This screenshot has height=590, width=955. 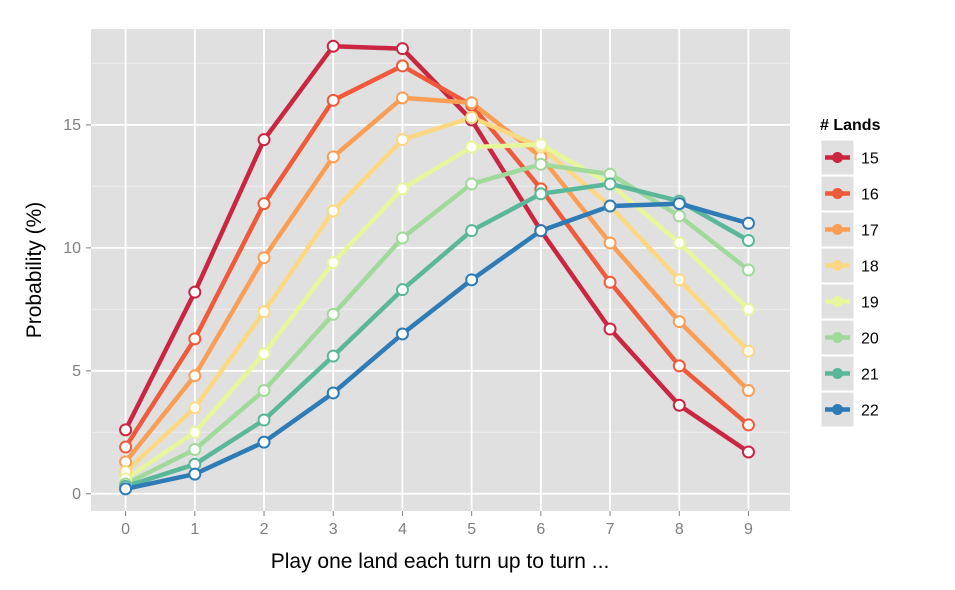 I want to click on x-tick-label: 3, so click(x=333, y=529).